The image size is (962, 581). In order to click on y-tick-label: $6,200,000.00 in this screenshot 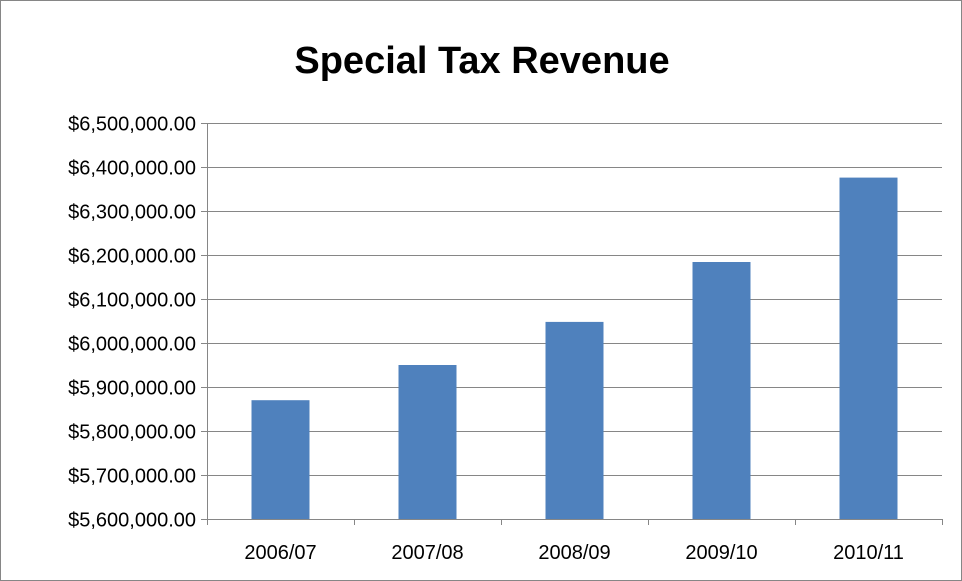, I will do `click(132, 257)`.